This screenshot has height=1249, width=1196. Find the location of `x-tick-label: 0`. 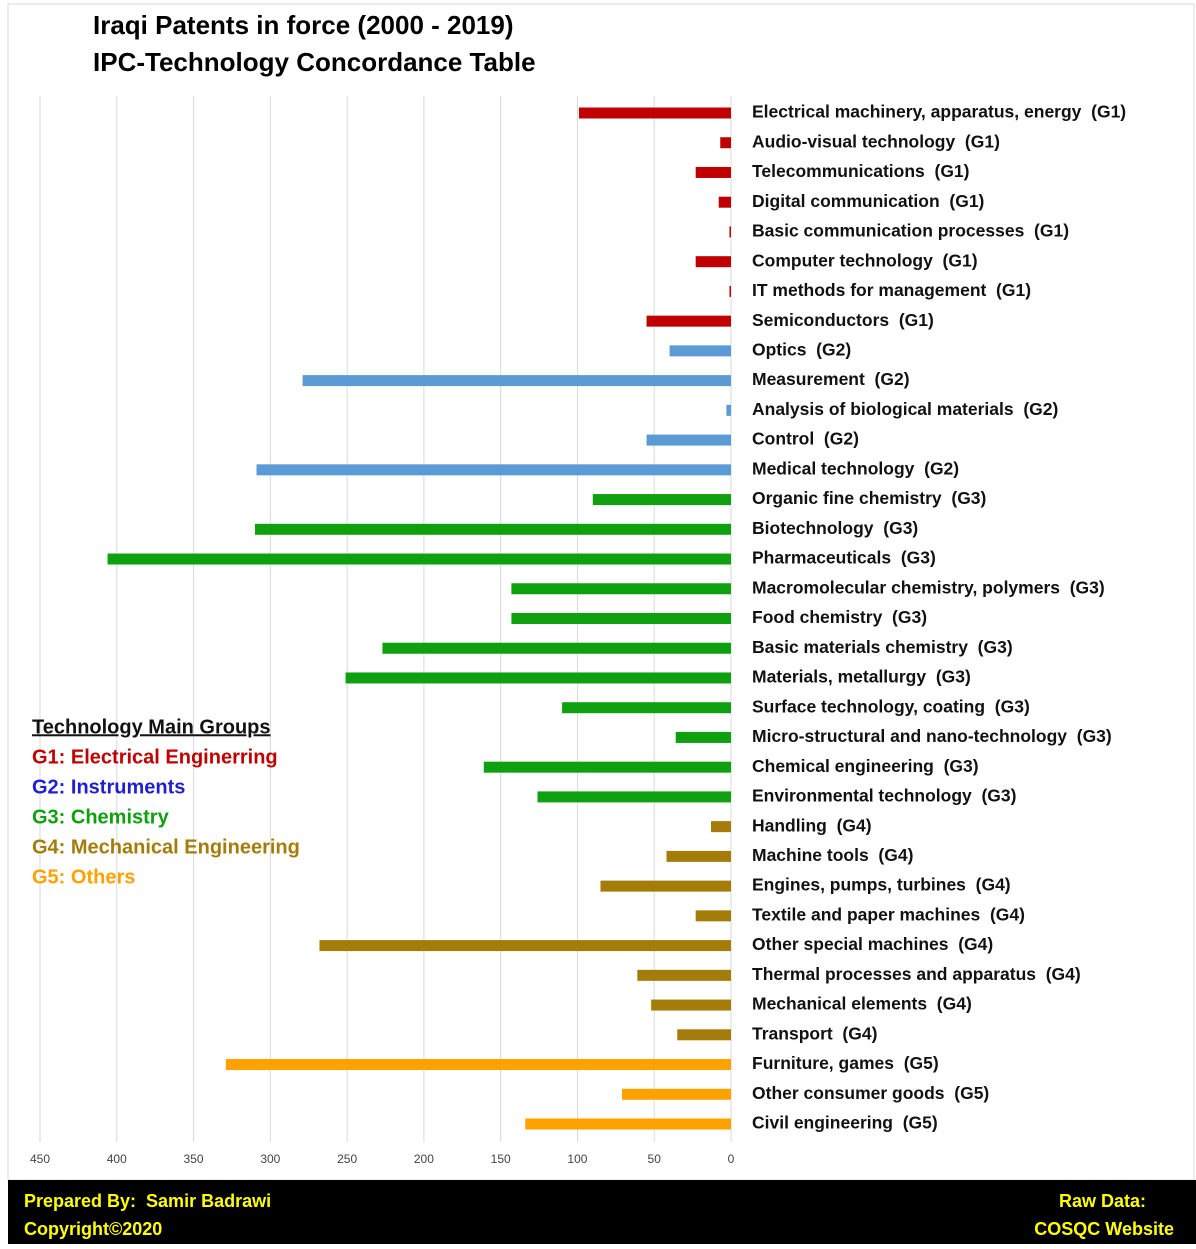

x-tick-label: 0 is located at coordinates (731, 1159).